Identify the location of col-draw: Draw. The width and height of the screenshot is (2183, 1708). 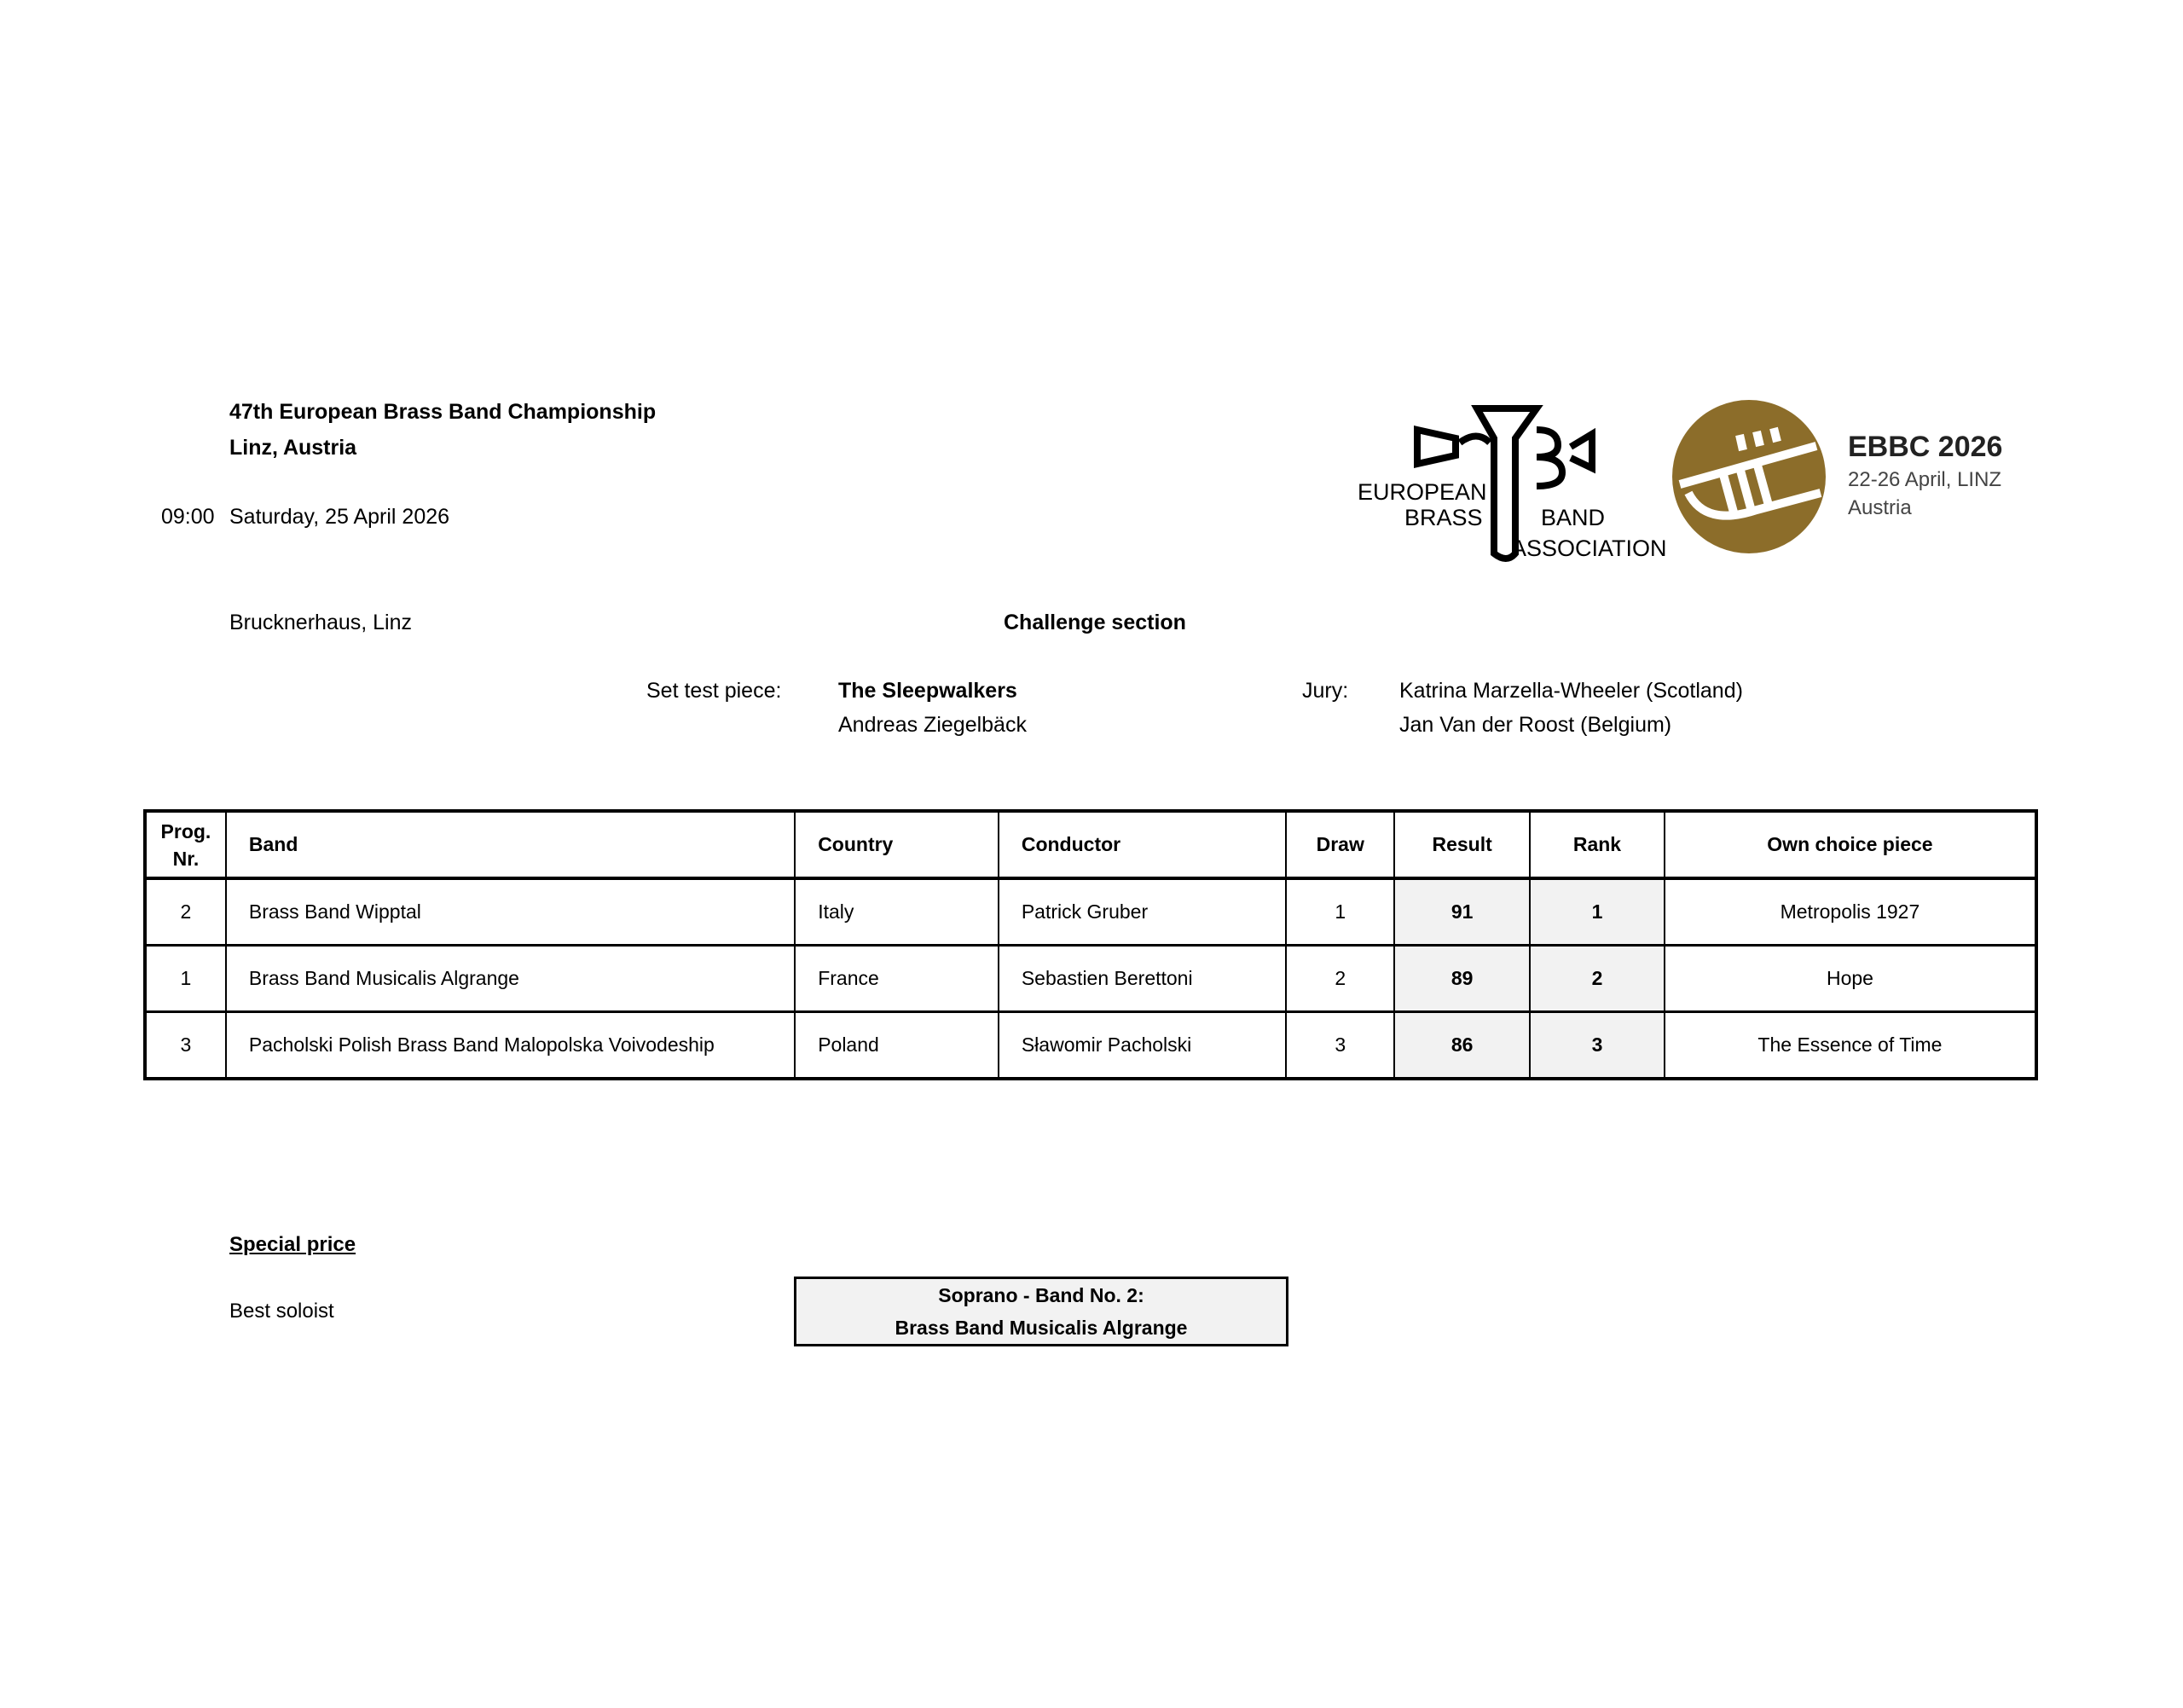
(1340, 844).